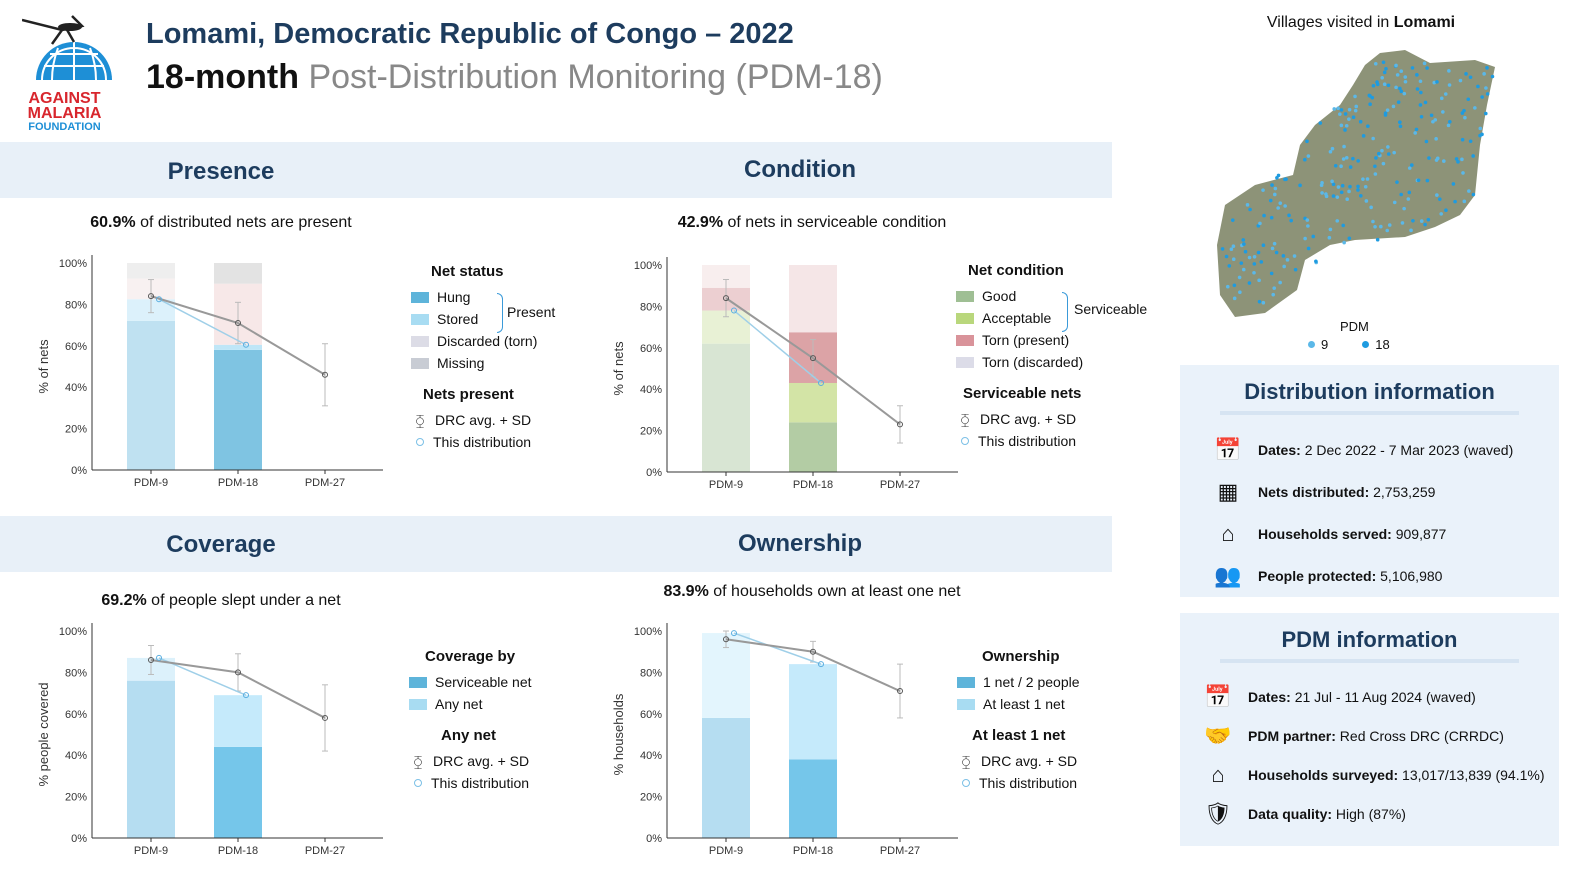  I want to click on bar-segment-good, so click(813, 447).